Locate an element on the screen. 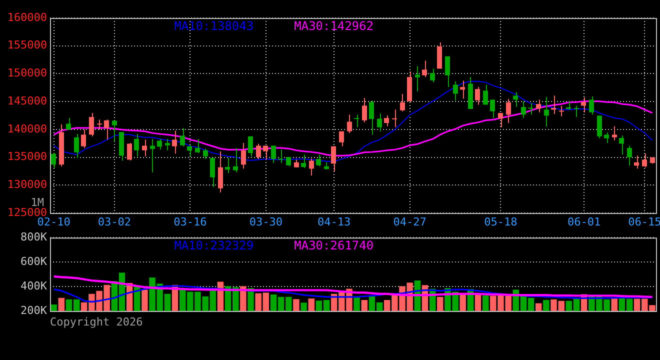 The height and width of the screenshot is (360, 660). y-tick-label: 135000 is located at coordinates (27, 157).